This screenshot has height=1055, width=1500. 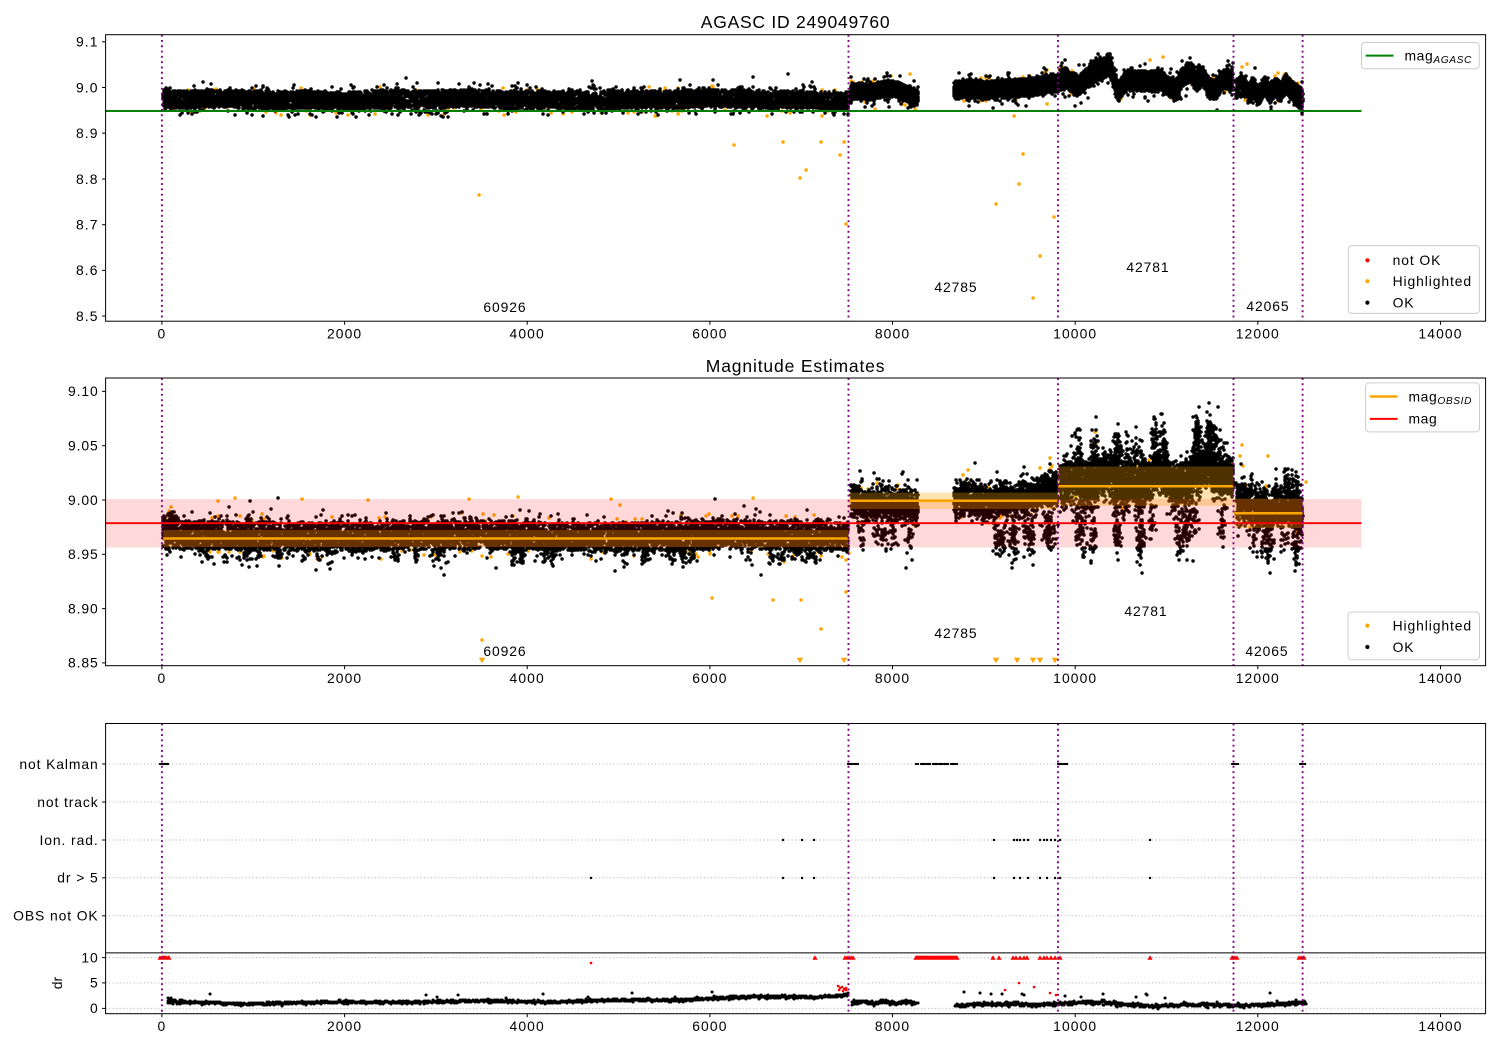 I want to click on svg-text: 10, so click(x=89, y=957).